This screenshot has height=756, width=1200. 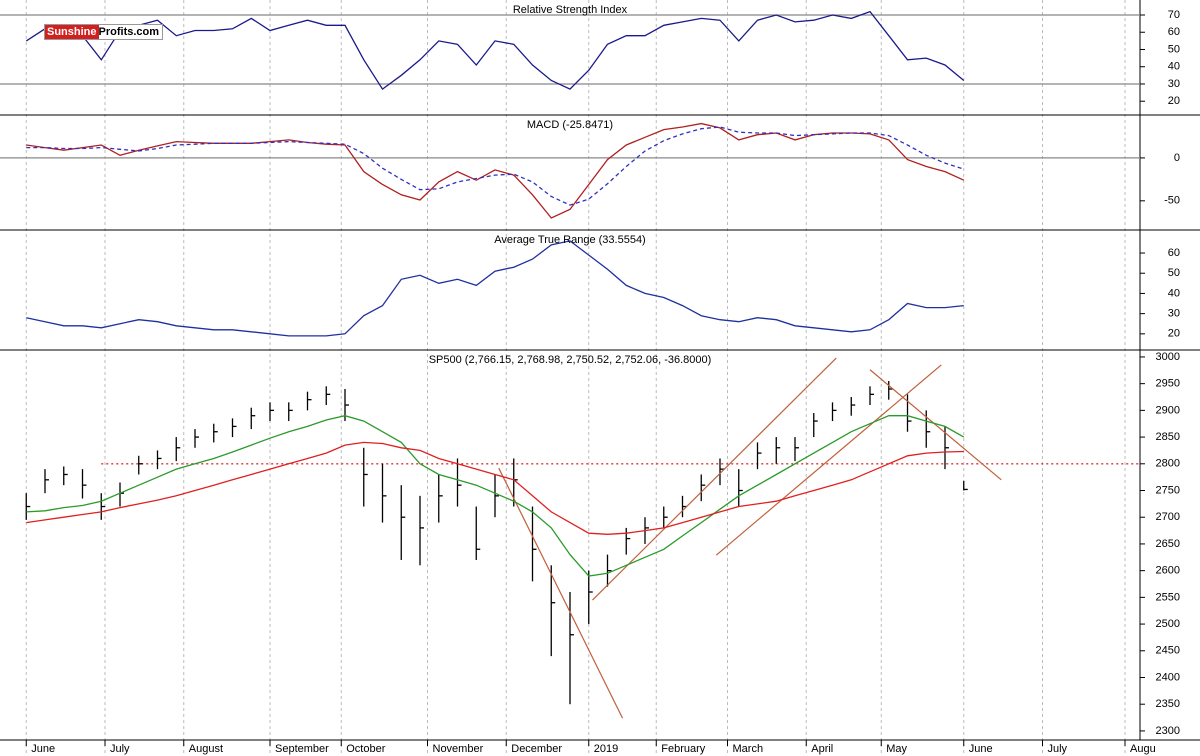 I want to click on y-tick-label: 2850, so click(x=1168, y=437).